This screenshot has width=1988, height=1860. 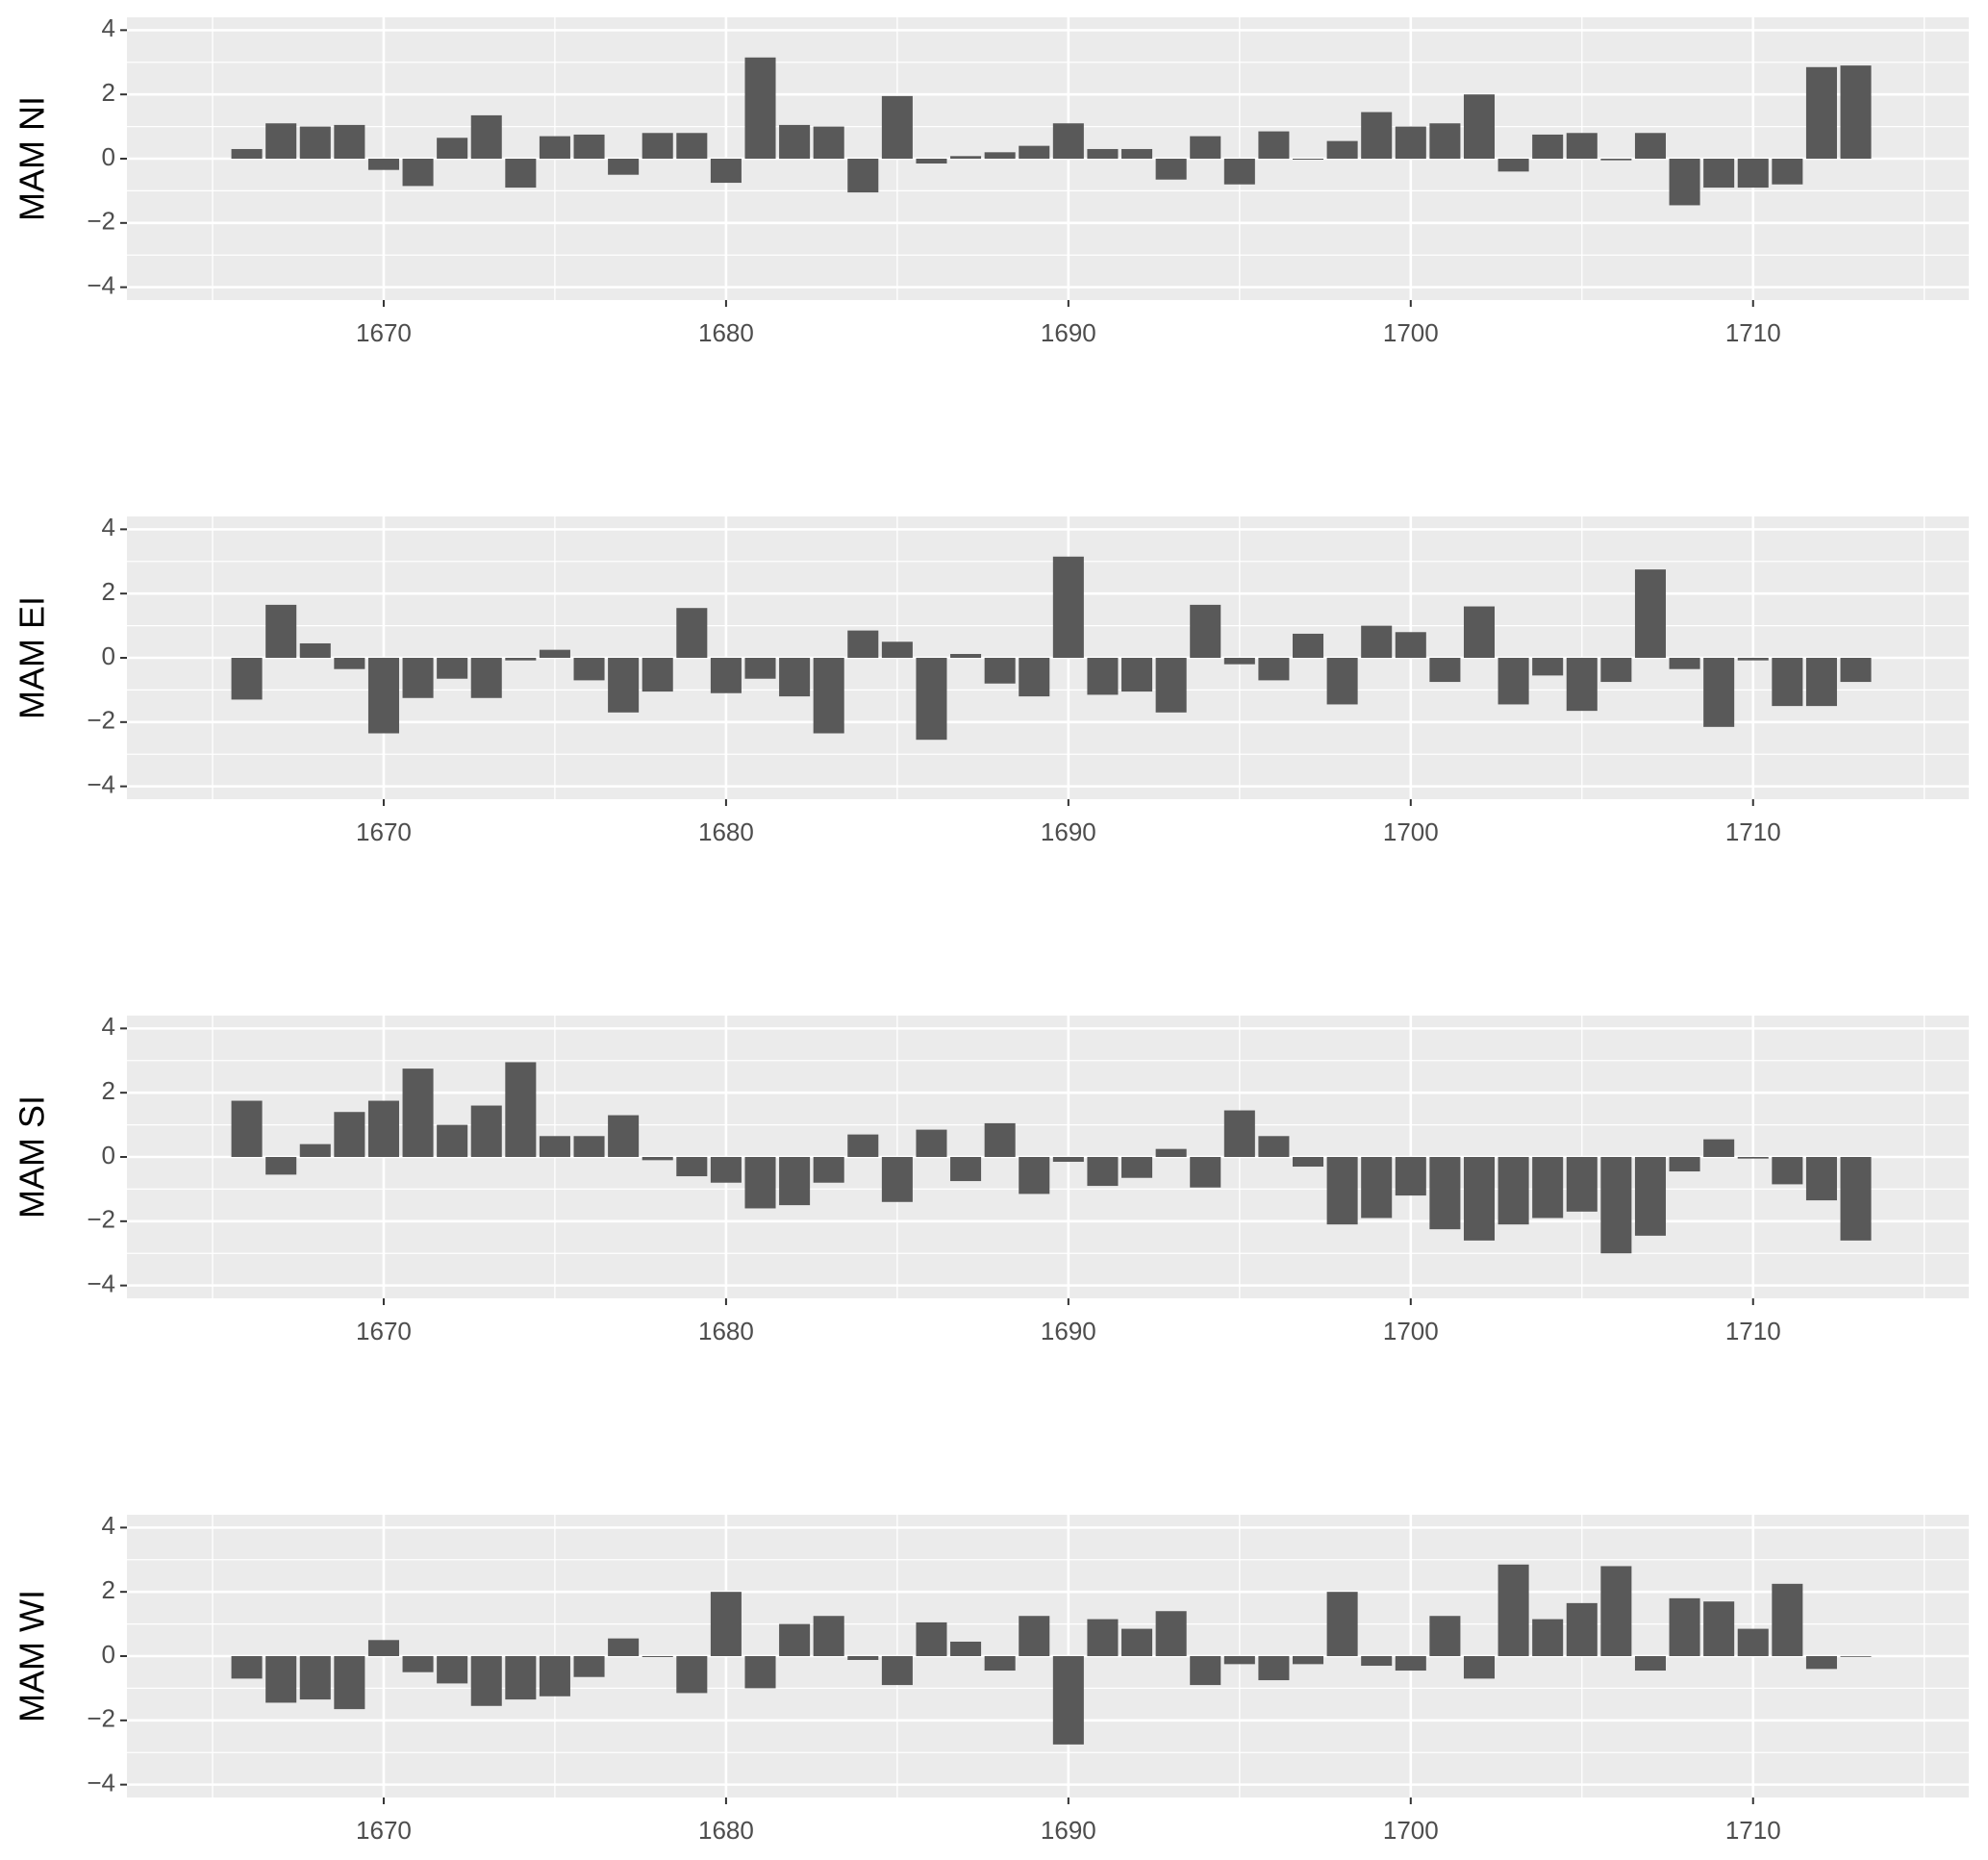 What do you see at coordinates (32, 1656) in the screenshot?
I see `y-axis-label: MAM WI` at bounding box center [32, 1656].